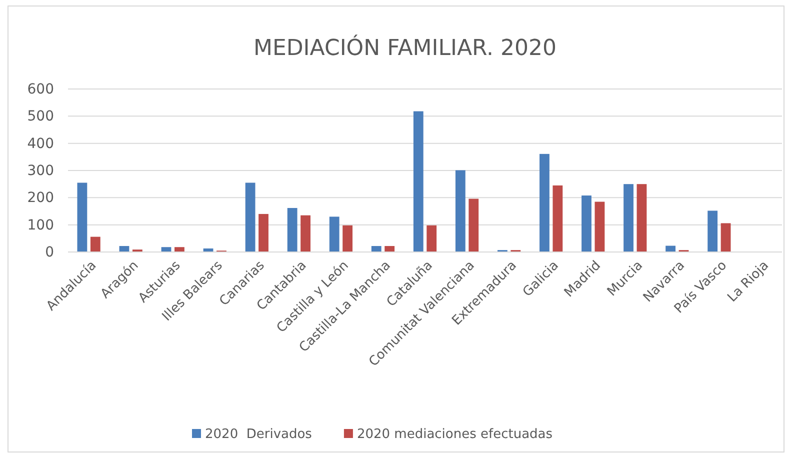 The width and height of the screenshot is (793, 459). Describe the element at coordinates (40, 198) in the screenshot. I see `y-tick-label: 200` at that location.